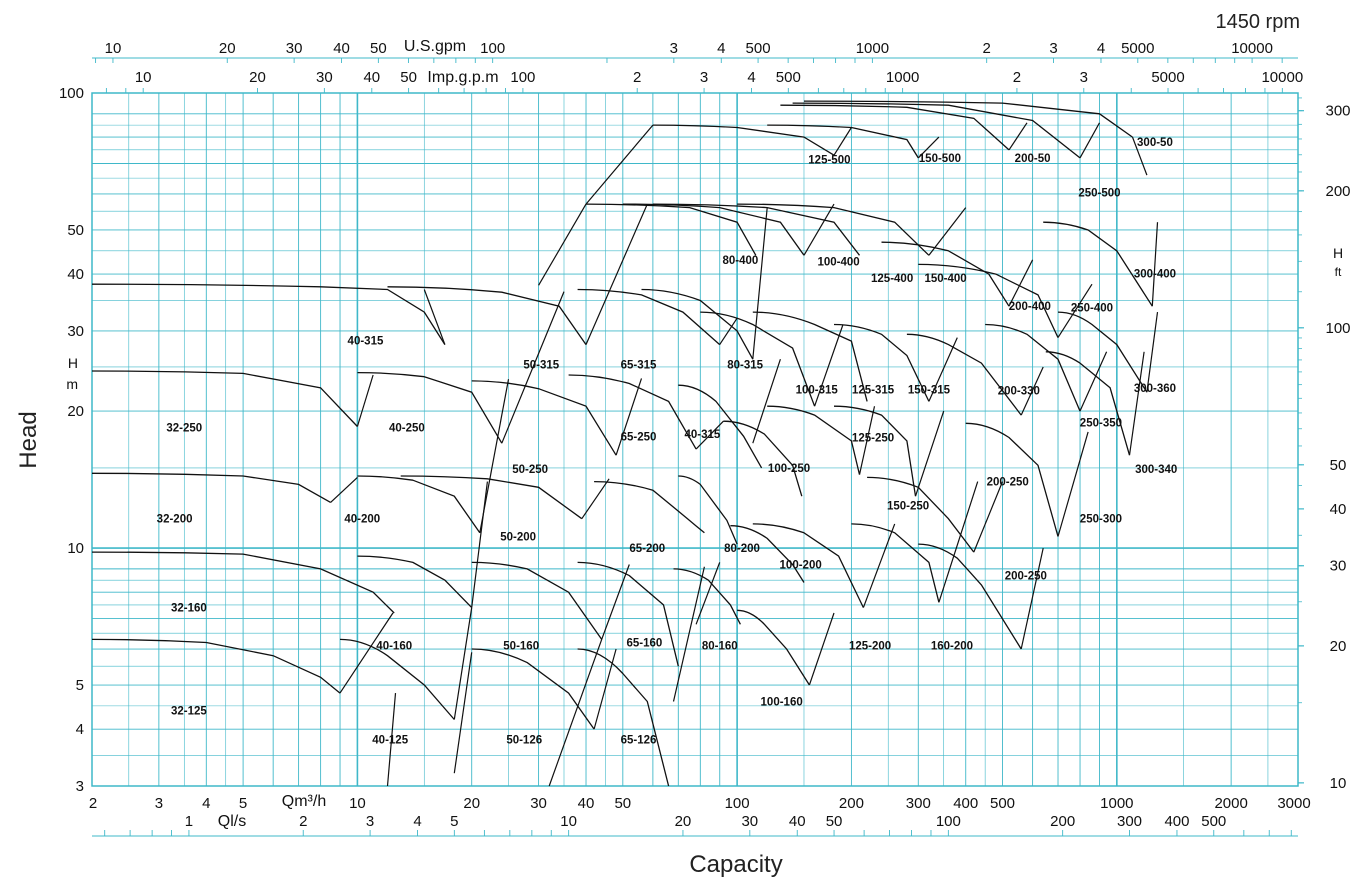 This screenshot has width=1356, height=881. What do you see at coordinates (357, 803) in the screenshot?
I see `x-bottom1-tick-label: 10` at bounding box center [357, 803].